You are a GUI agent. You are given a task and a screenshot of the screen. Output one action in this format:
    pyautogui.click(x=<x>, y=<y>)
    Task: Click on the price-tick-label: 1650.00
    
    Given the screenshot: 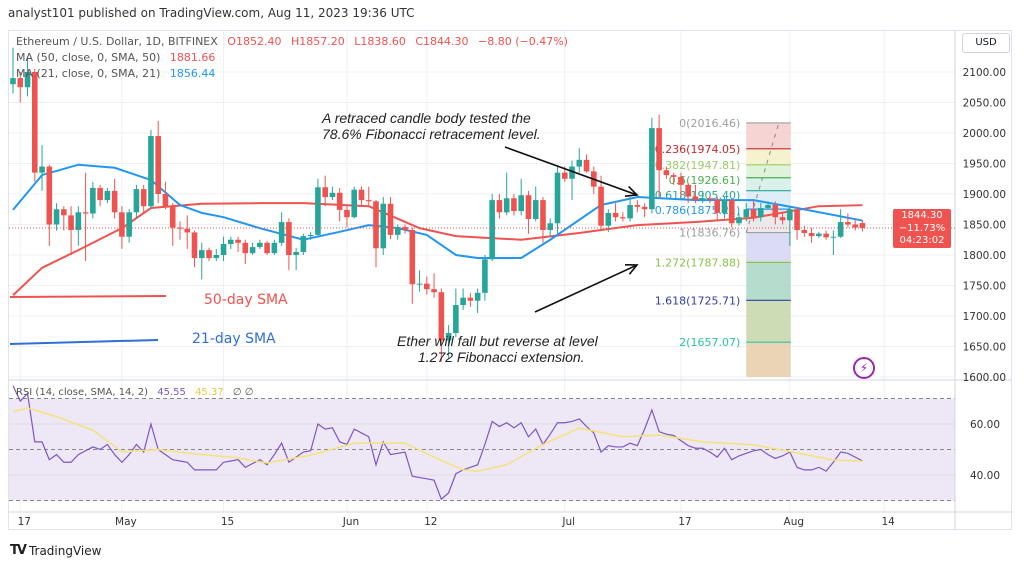 What is the action you would take?
    pyautogui.click(x=984, y=348)
    